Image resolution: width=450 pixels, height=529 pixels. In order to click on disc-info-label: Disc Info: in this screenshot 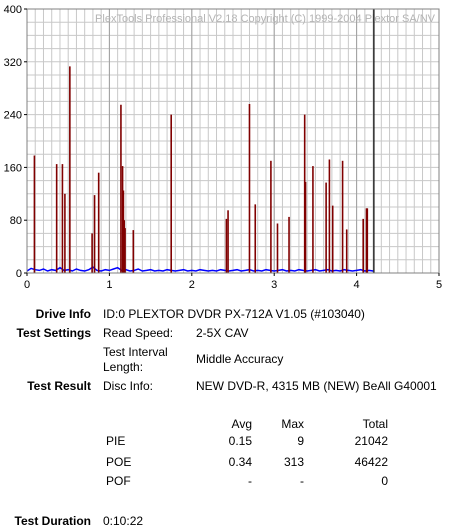, I will do `click(128, 386)`.